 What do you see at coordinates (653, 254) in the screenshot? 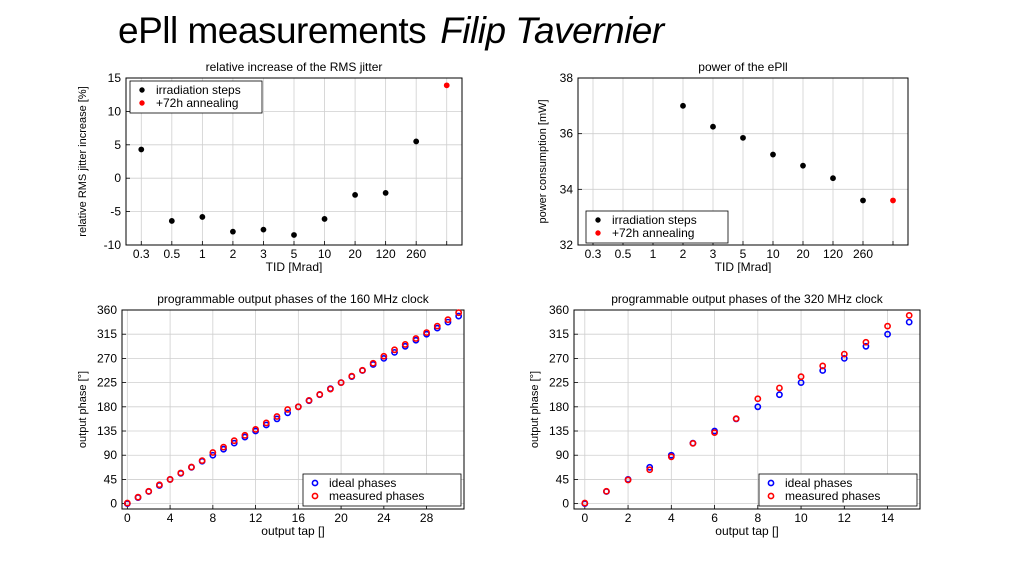
I see `x-tick-label: 1` at bounding box center [653, 254].